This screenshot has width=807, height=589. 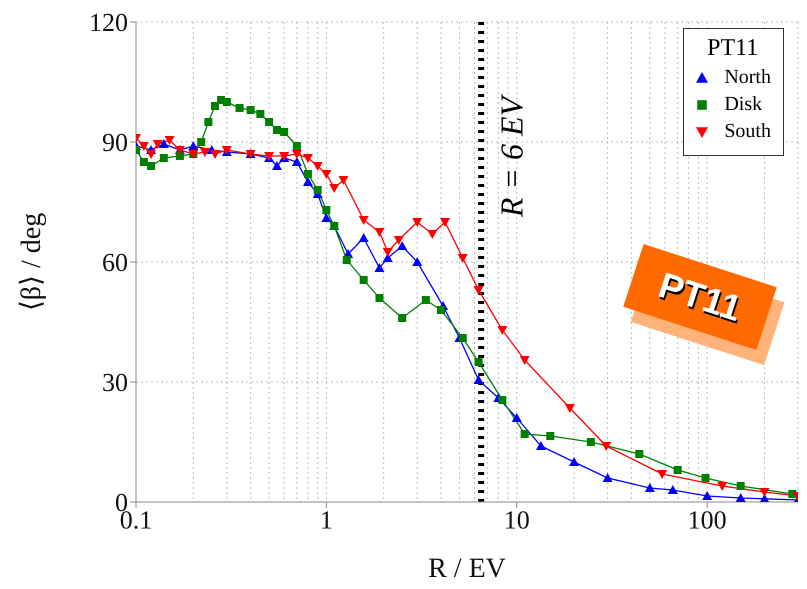 What do you see at coordinates (700, 297) in the screenshot?
I see `annotation: PT11` at bounding box center [700, 297].